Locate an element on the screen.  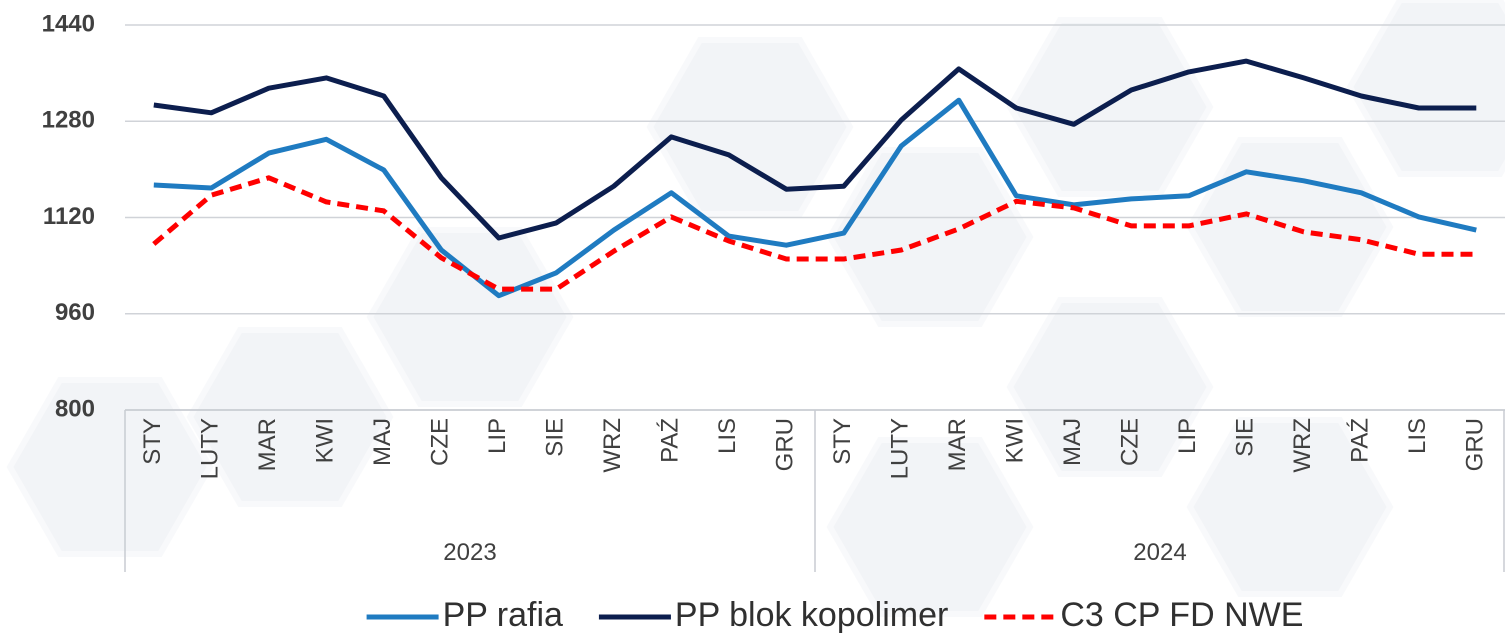
y-tick-label: 1120 is located at coordinates (69, 216).